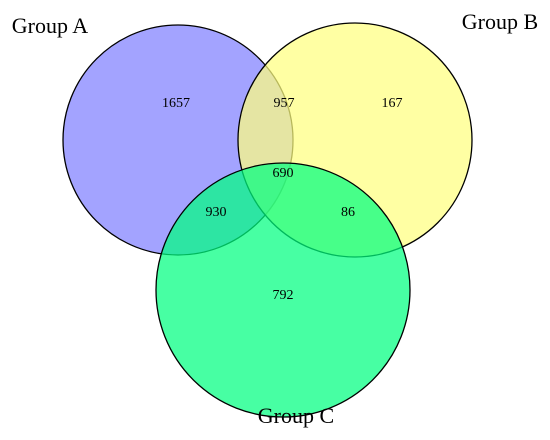 Image resolution: width=550 pixels, height=440 pixels. I want to click on region-label: 792, so click(283, 295).